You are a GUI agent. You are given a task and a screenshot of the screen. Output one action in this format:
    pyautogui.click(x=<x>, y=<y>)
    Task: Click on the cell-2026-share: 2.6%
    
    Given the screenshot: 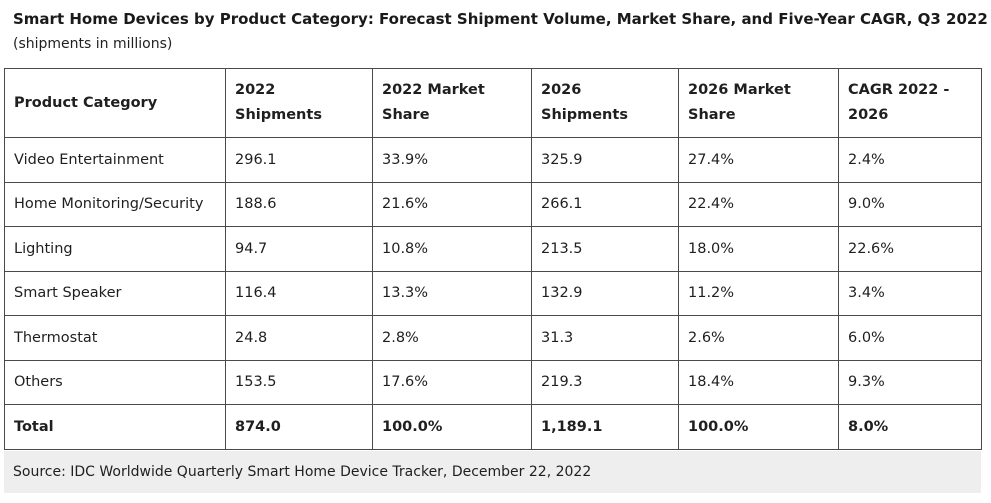 What is the action you would take?
    pyautogui.click(x=758, y=338)
    